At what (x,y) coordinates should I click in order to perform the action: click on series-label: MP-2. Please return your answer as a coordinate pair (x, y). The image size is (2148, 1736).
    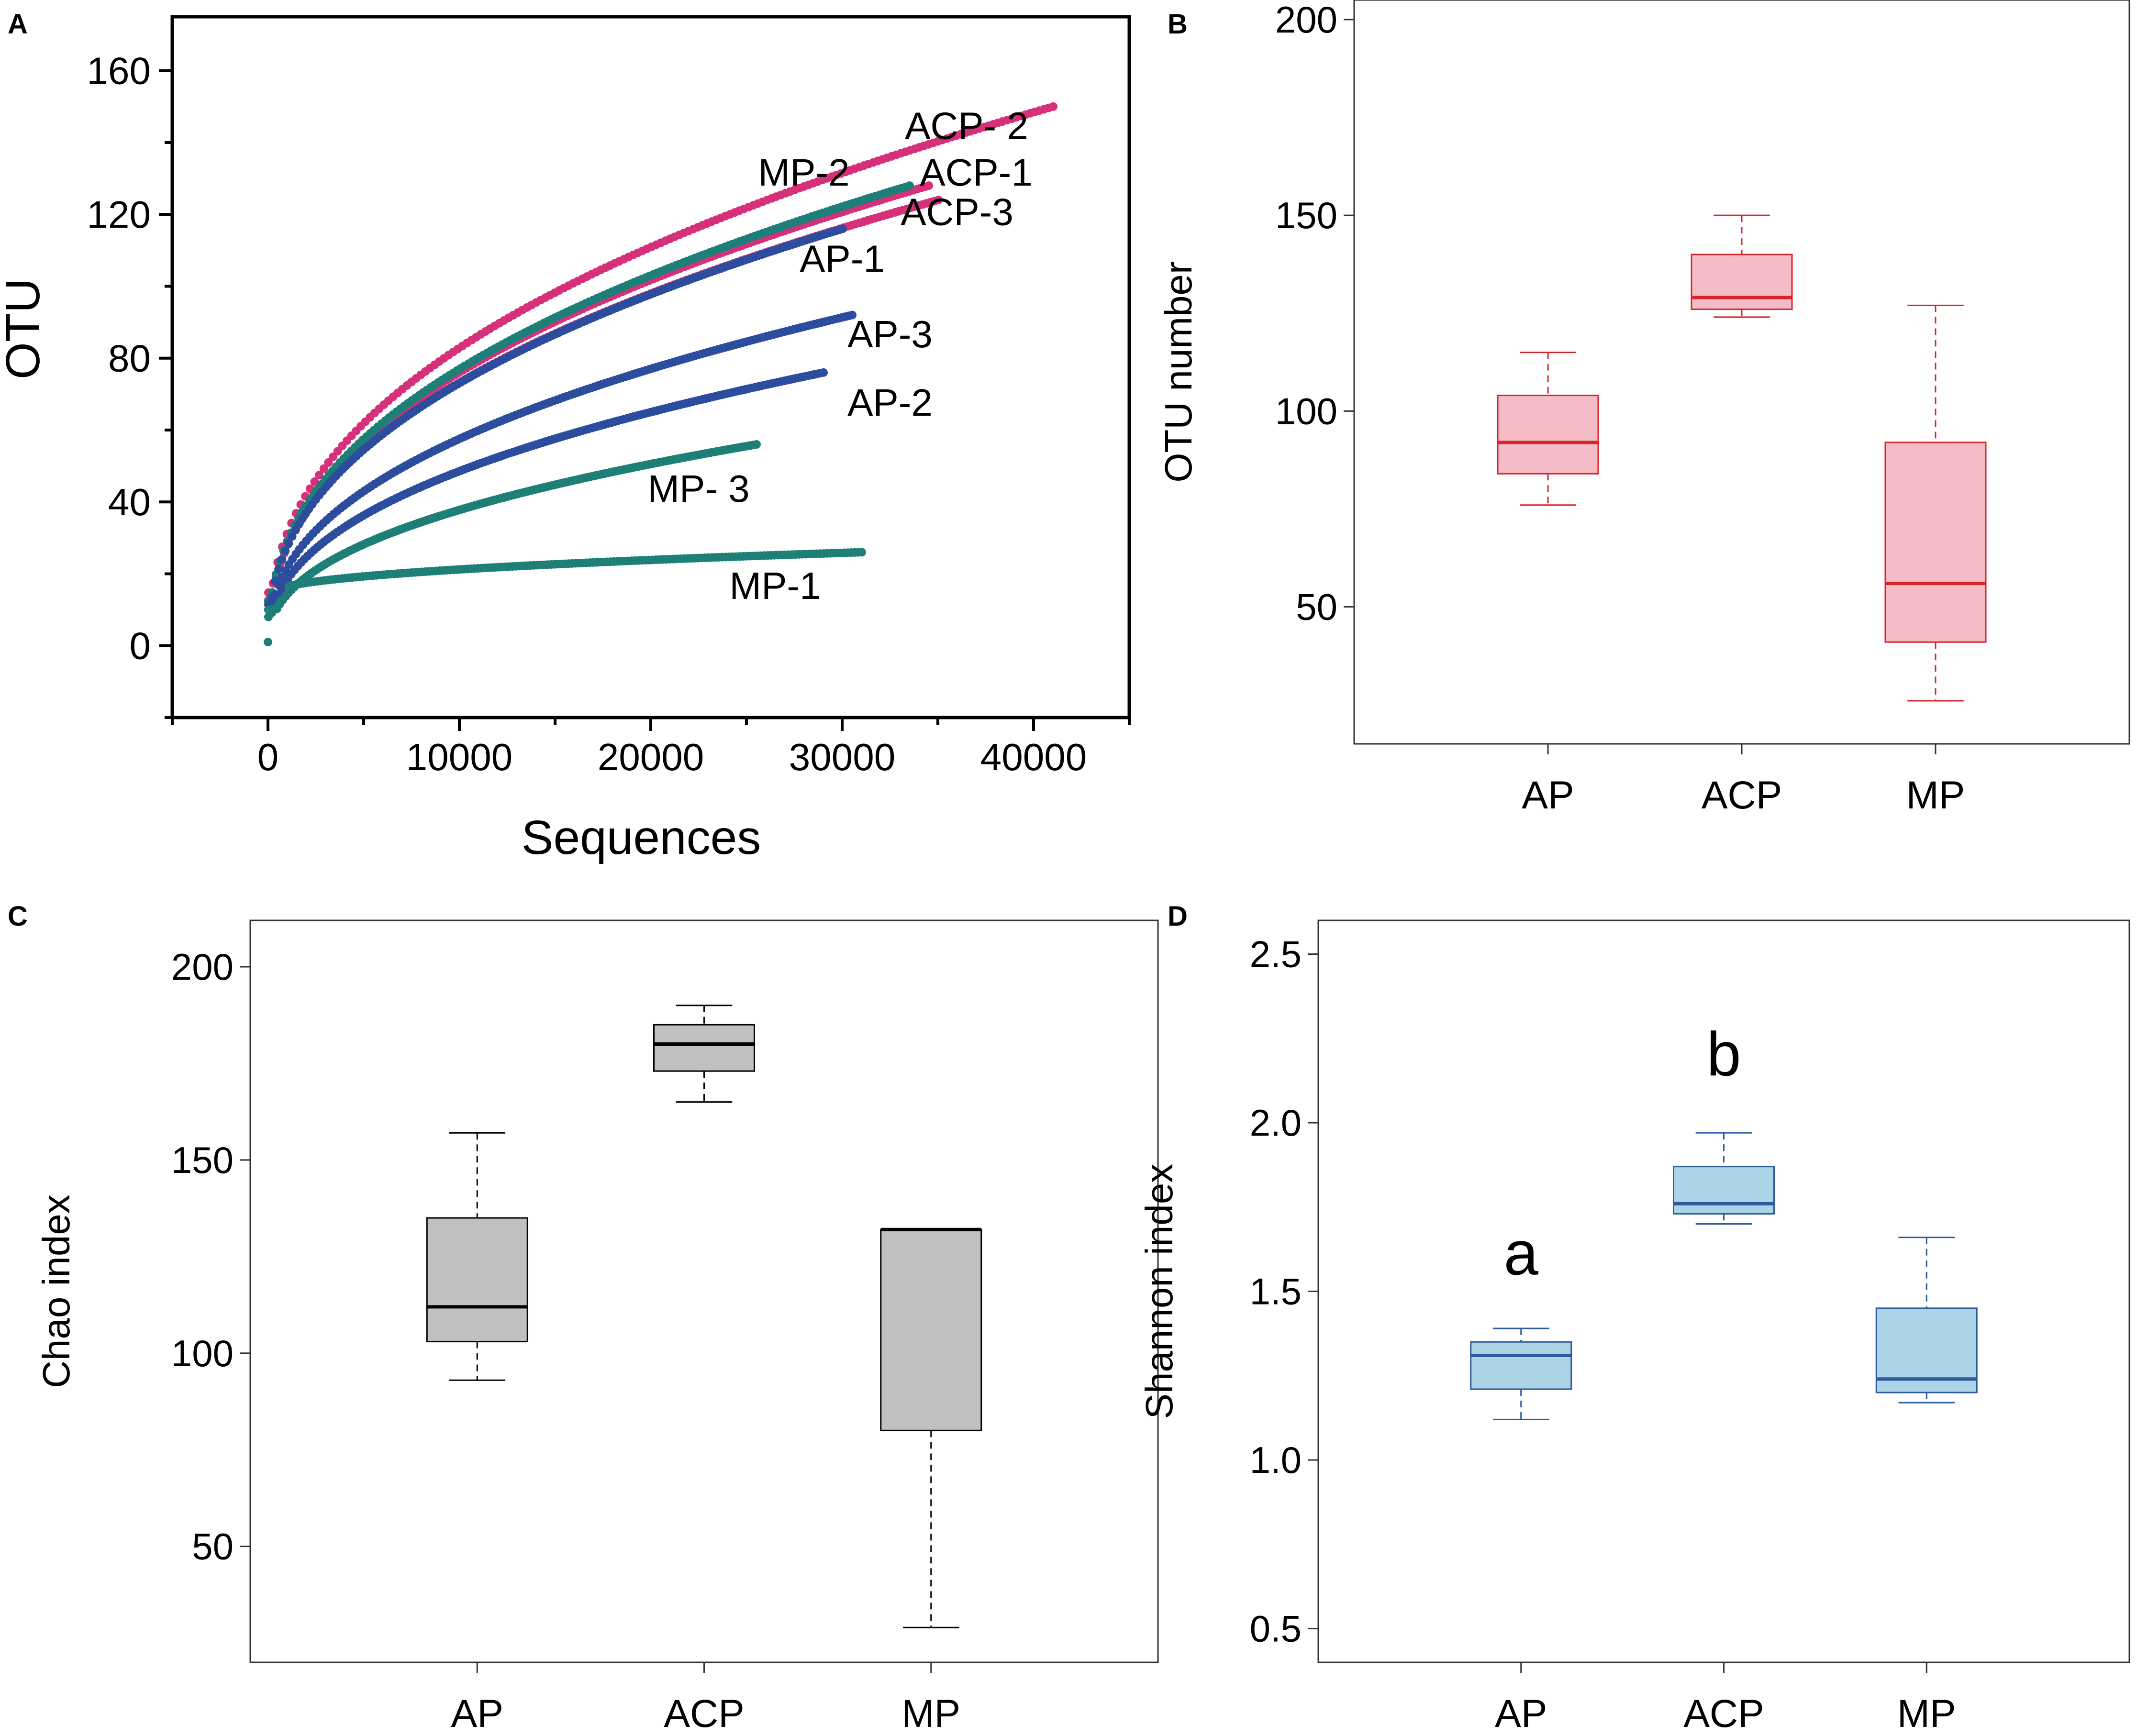
    Looking at the image, I should click on (803, 172).